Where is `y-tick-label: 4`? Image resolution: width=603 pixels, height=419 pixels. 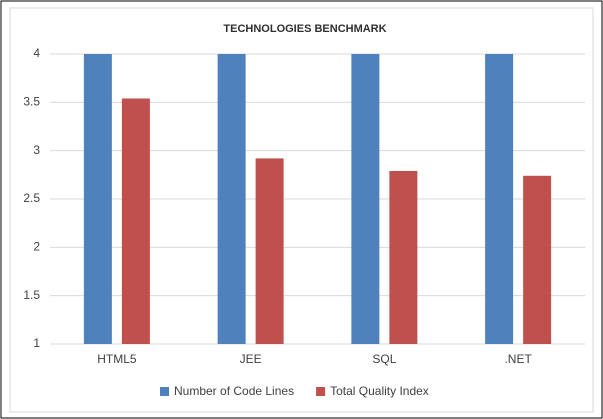
y-tick-label: 4 is located at coordinates (36, 53).